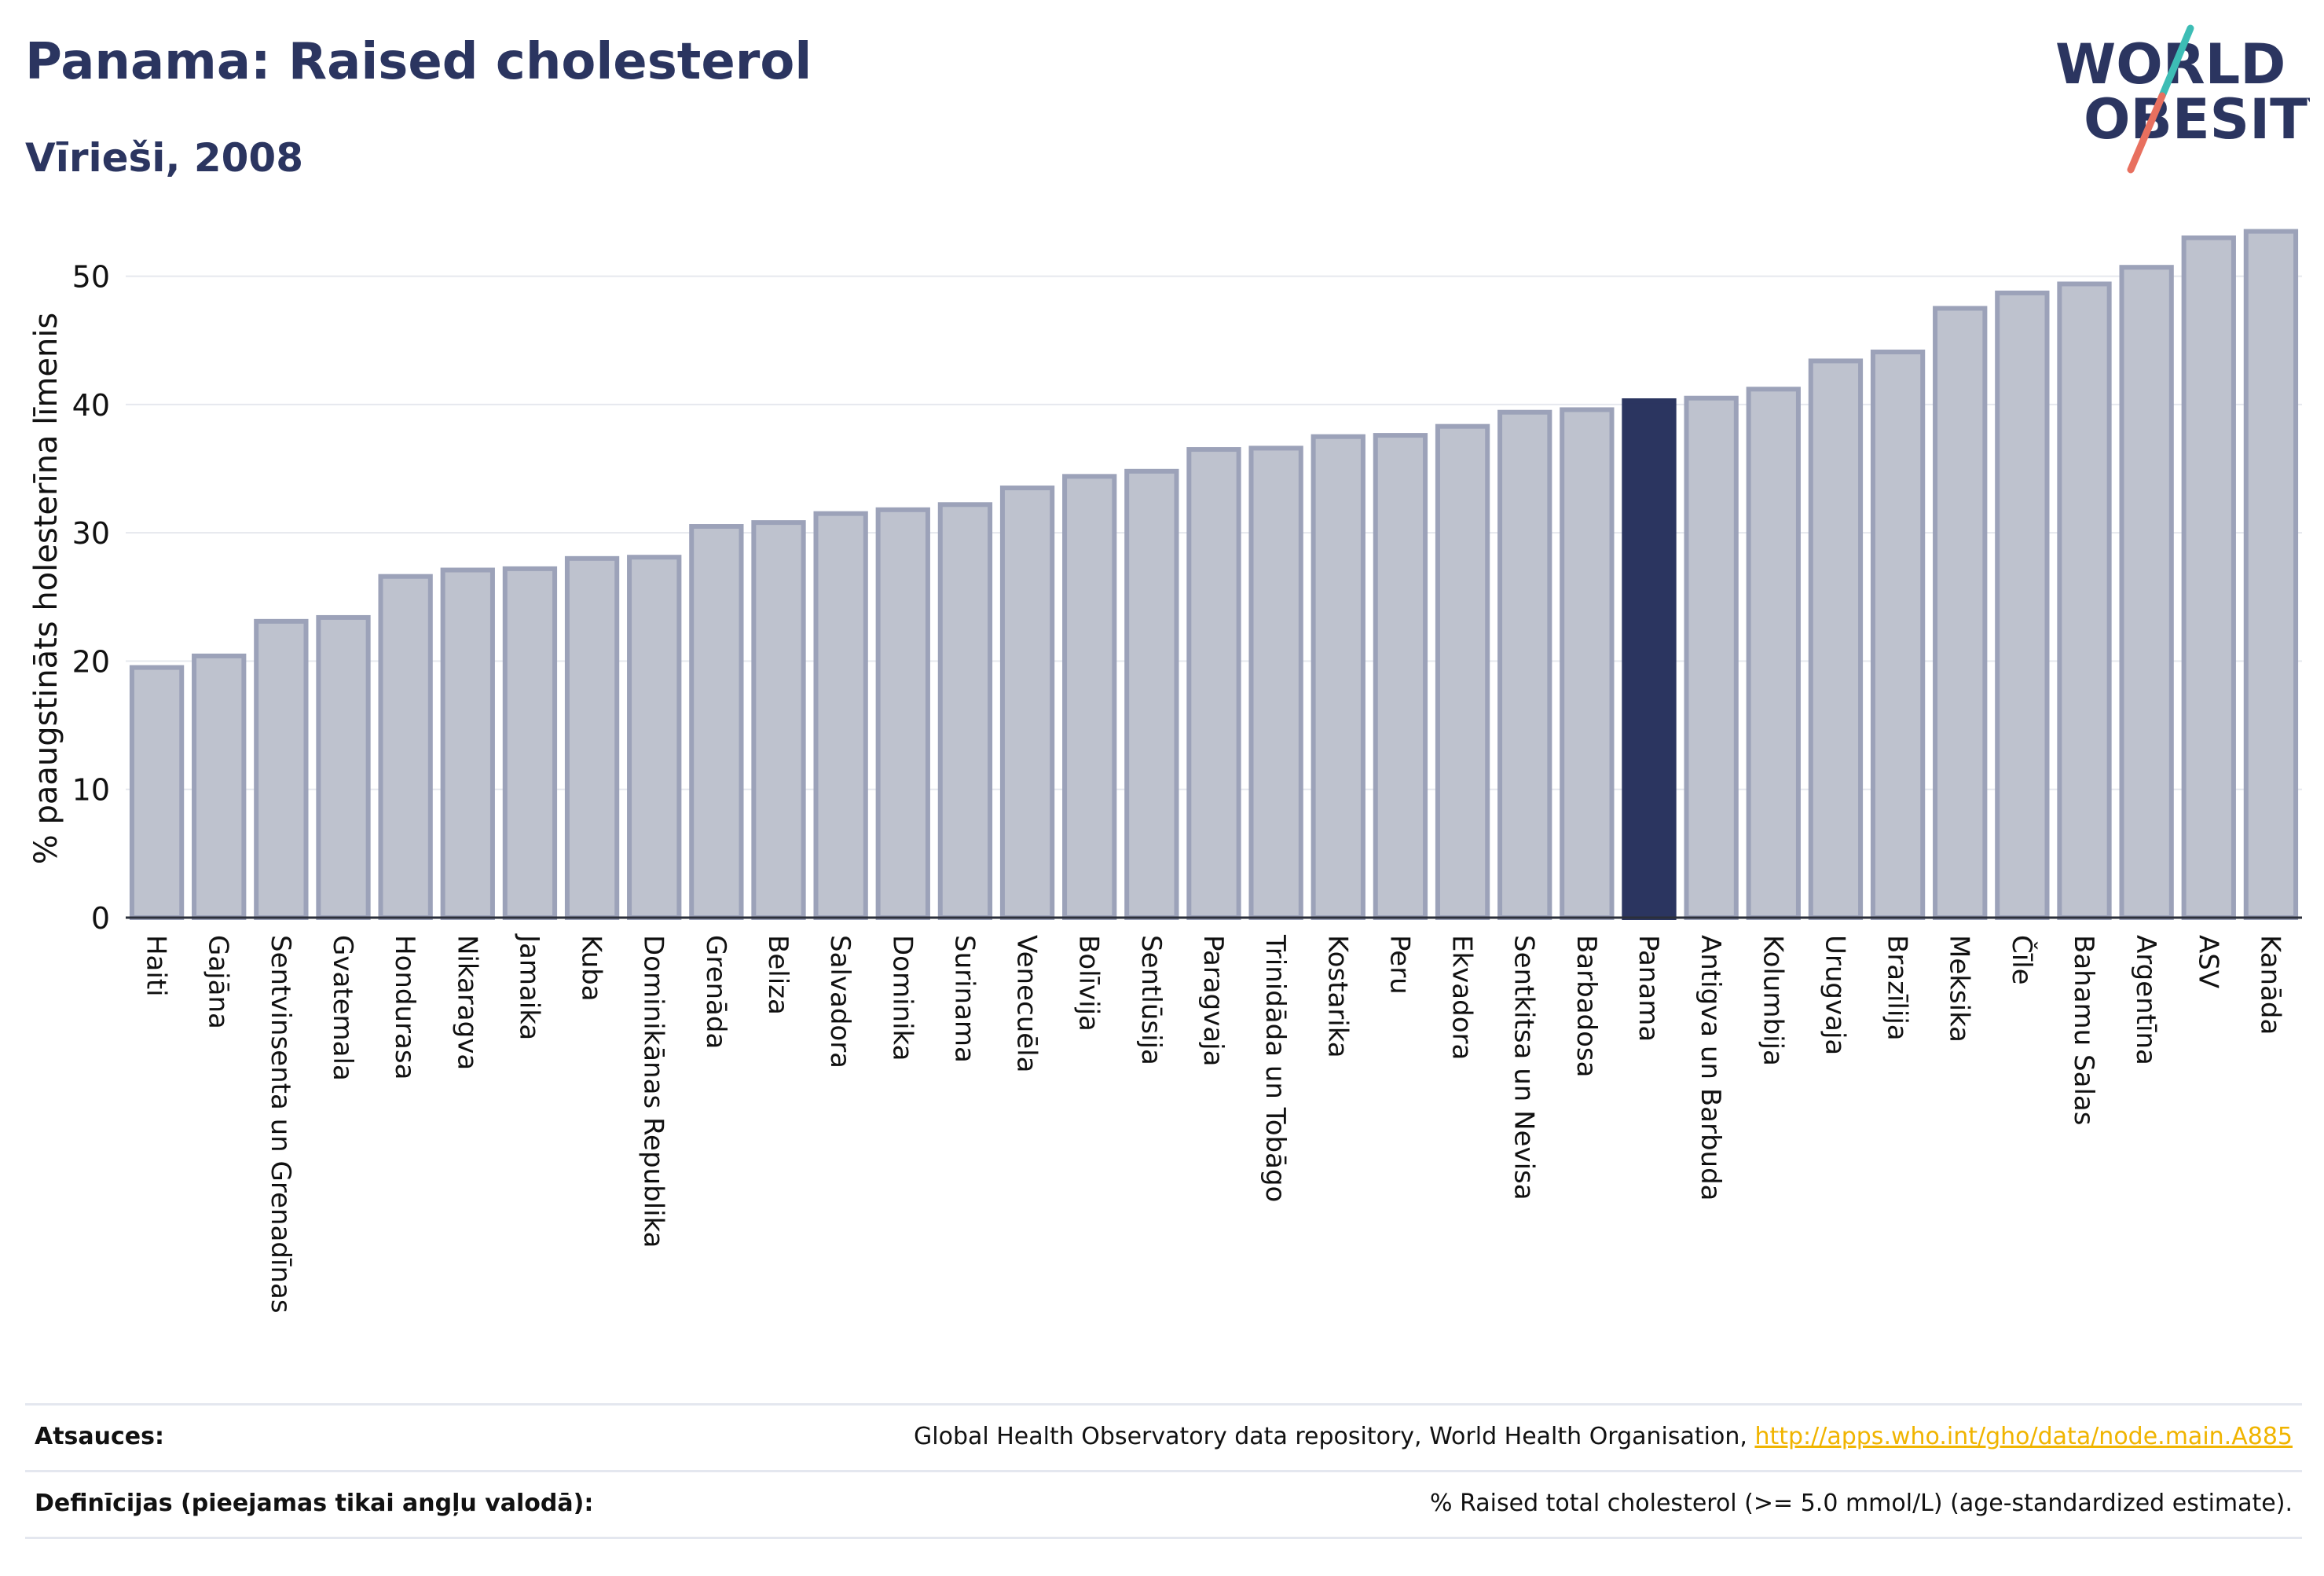 The image size is (2324, 1576). I want to click on x-tick-label: Meksika, so click(1959, 989).